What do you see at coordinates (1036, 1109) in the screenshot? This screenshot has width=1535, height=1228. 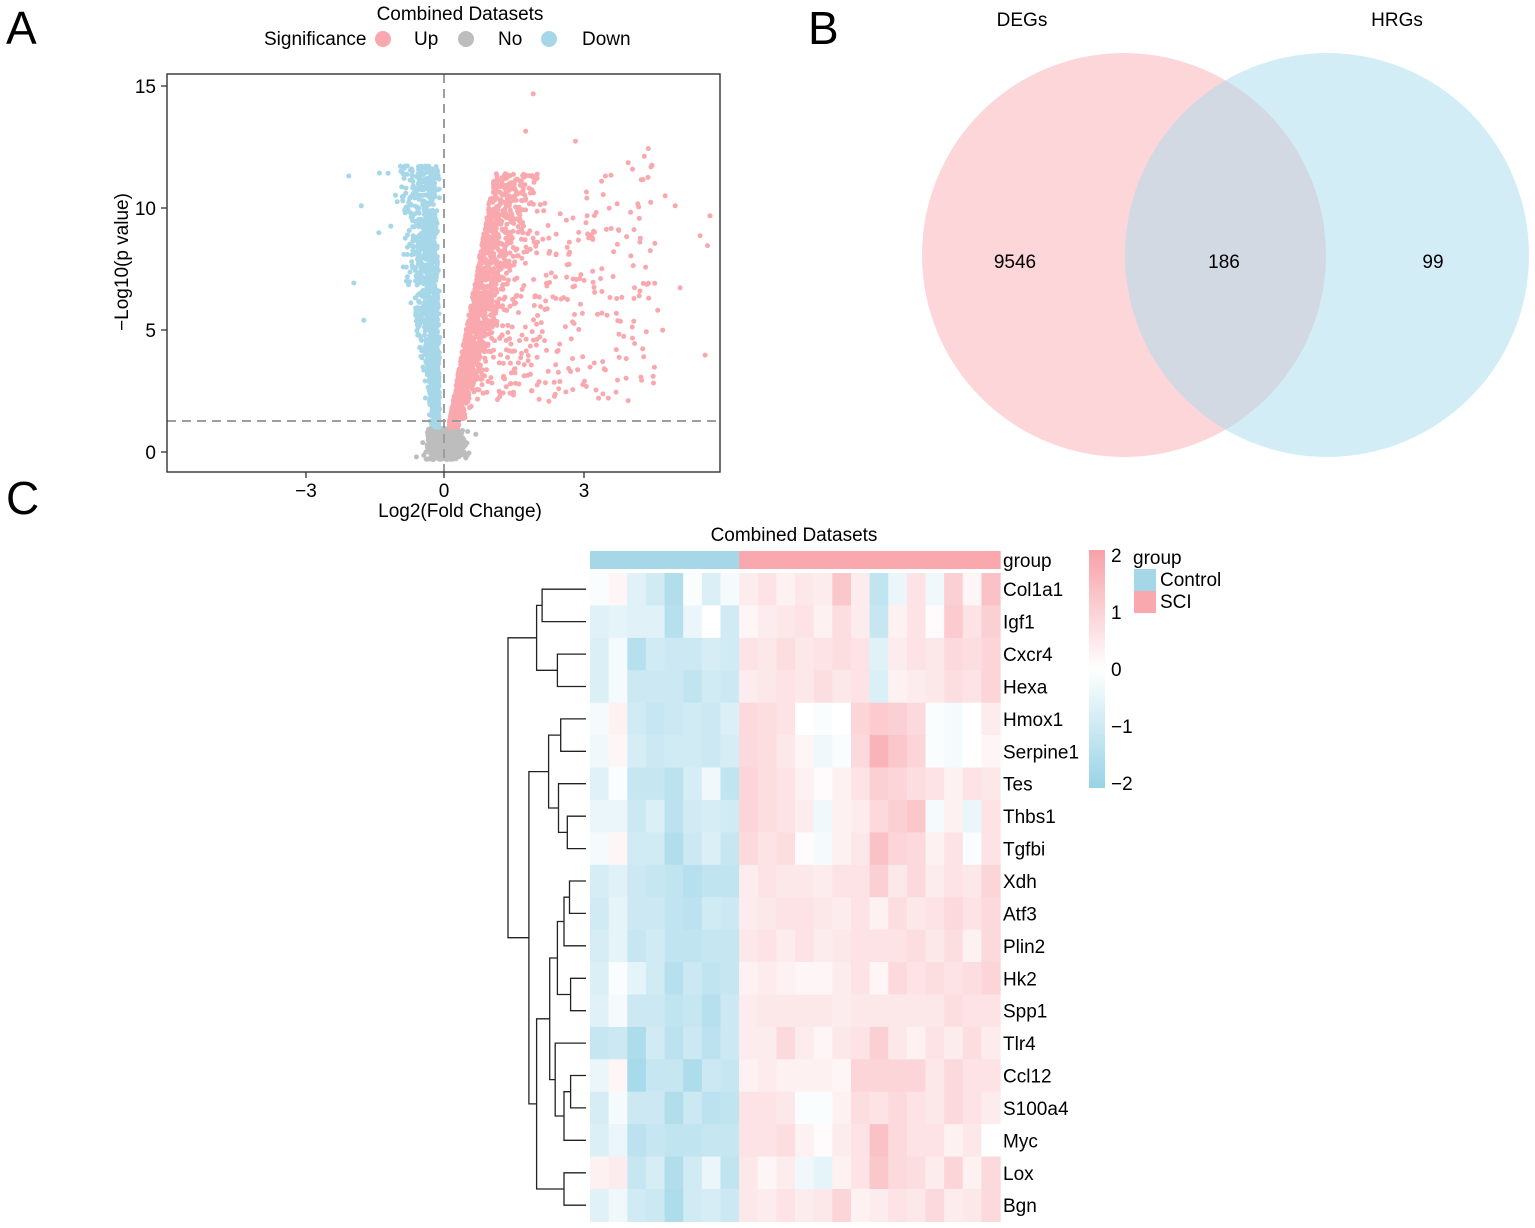 I see `gene-label-s100a4: S100a4` at bounding box center [1036, 1109].